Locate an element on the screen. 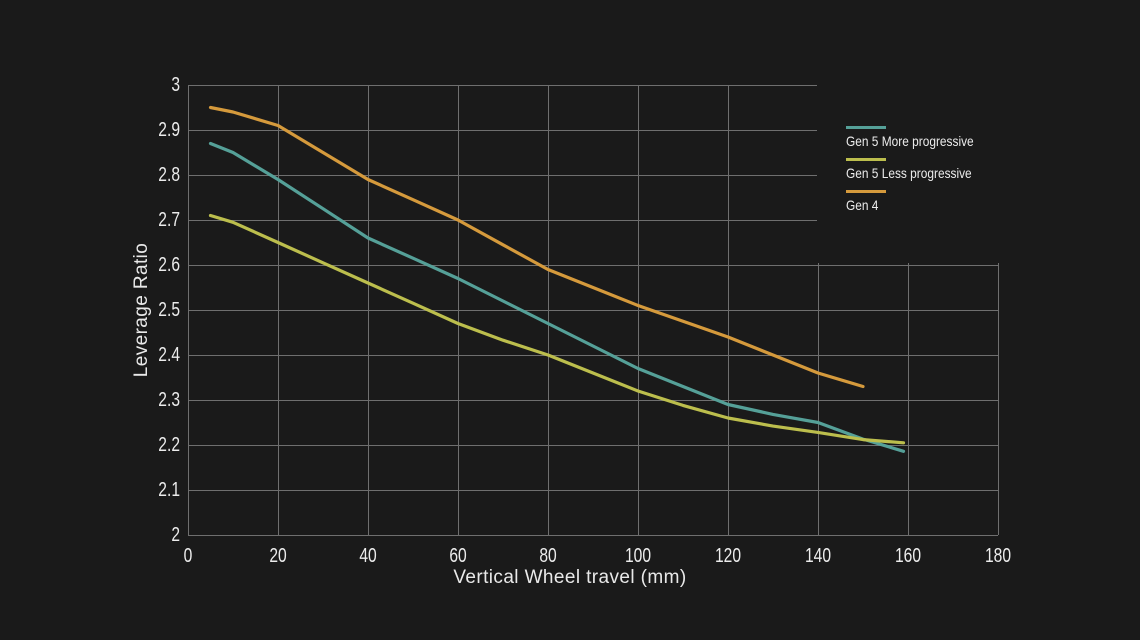  legend-label: Gen 4 is located at coordinates (862, 205).